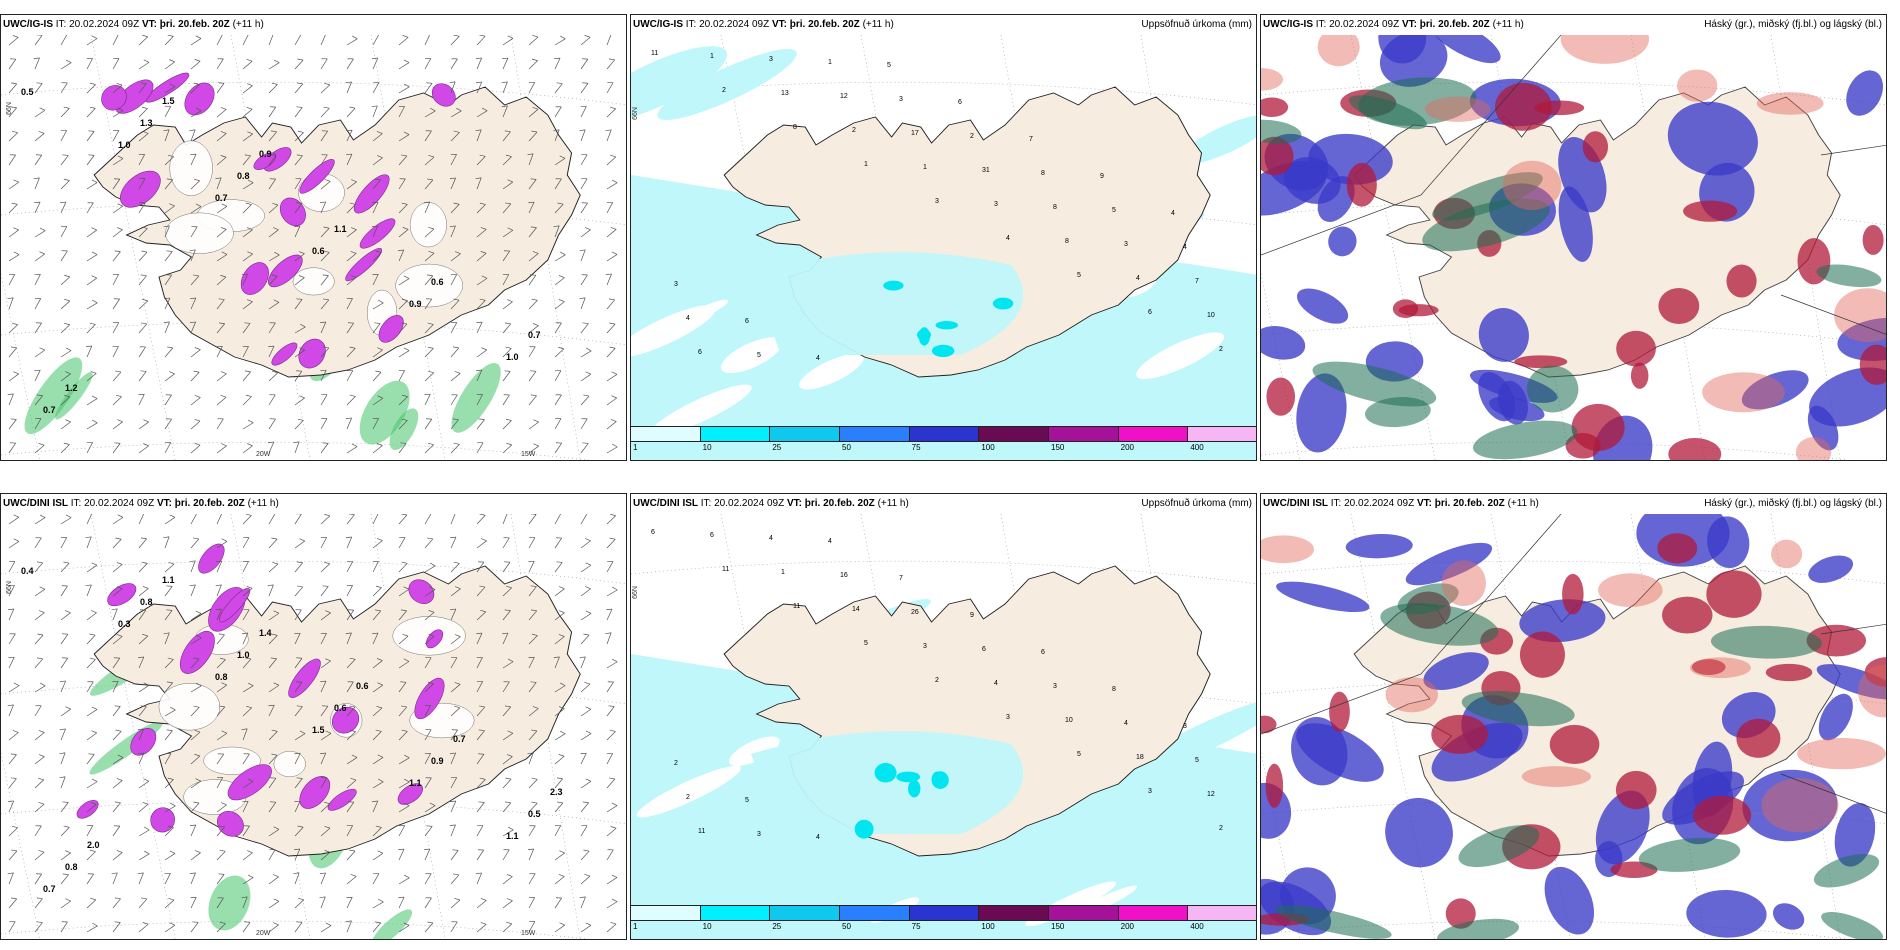 The image size is (1900, 950). Describe the element at coordinates (635, 926) in the screenshot. I see `colorbar-tick-label: 1` at that location.